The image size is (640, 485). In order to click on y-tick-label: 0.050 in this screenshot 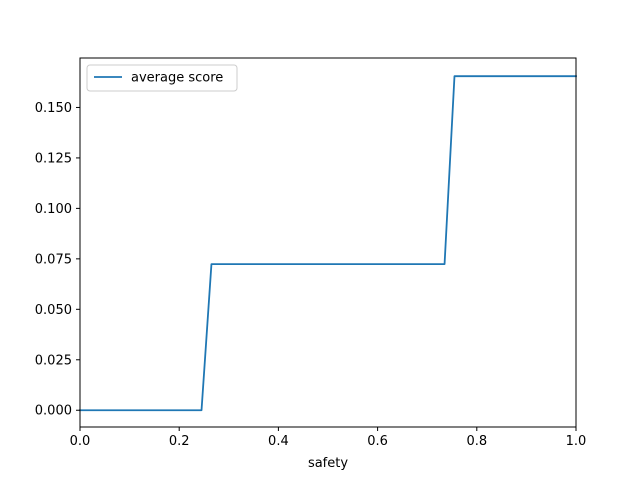, I will do `click(53, 310)`.